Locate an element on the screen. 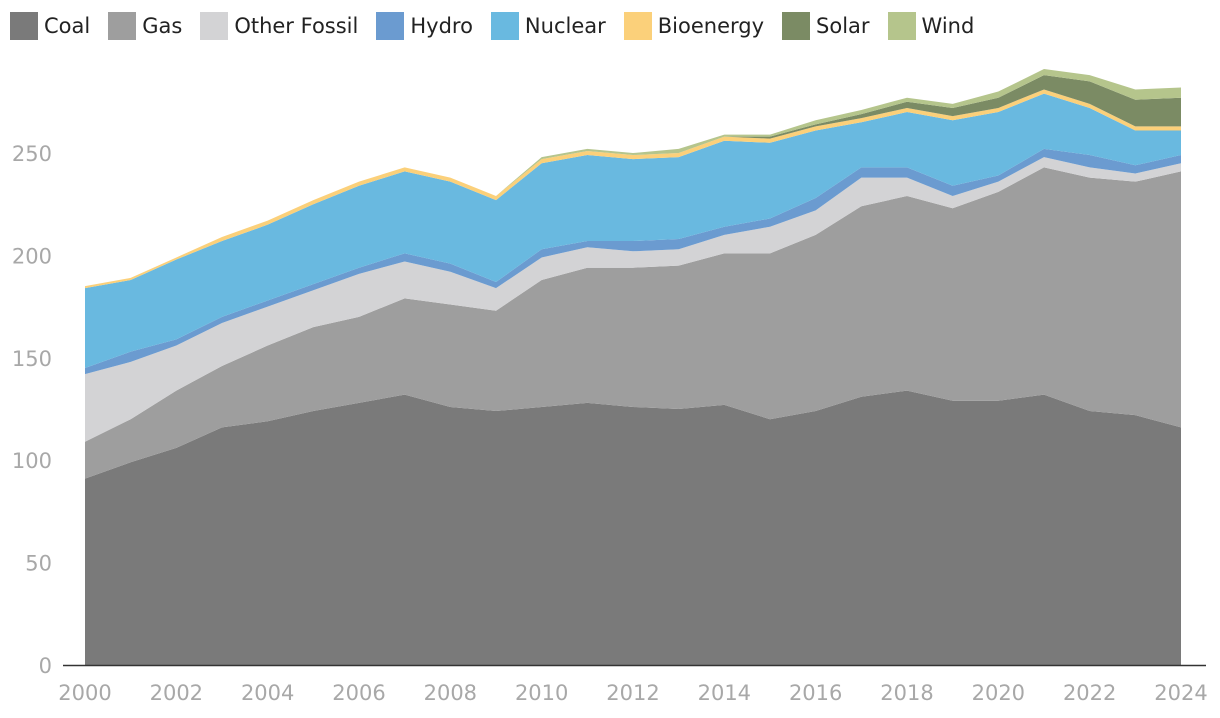 The height and width of the screenshot is (718, 1220). x-tick-label: 2008 is located at coordinates (450, 693).